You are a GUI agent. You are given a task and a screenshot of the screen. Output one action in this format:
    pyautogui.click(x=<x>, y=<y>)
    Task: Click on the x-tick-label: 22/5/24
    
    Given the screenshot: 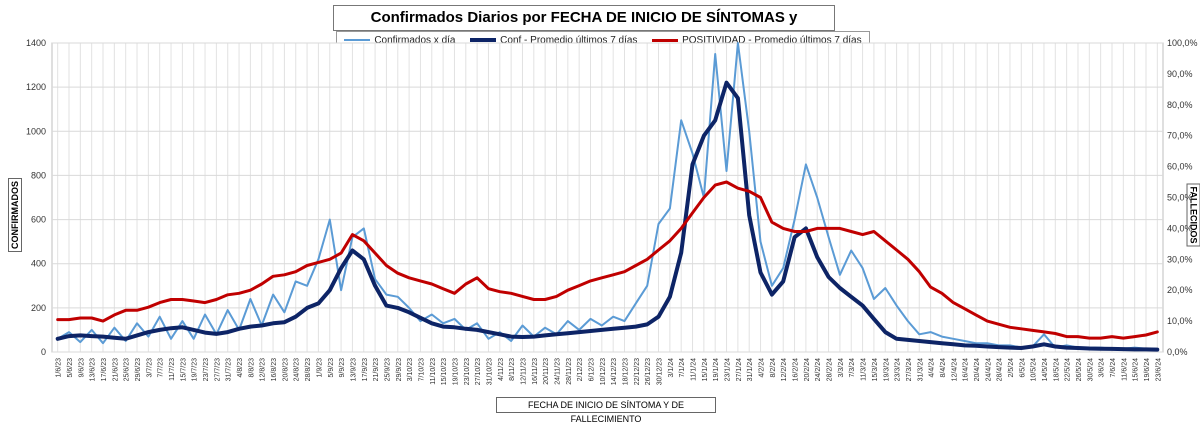 What is the action you would take?
    pyautogui.click(x=1068, y=369)
    